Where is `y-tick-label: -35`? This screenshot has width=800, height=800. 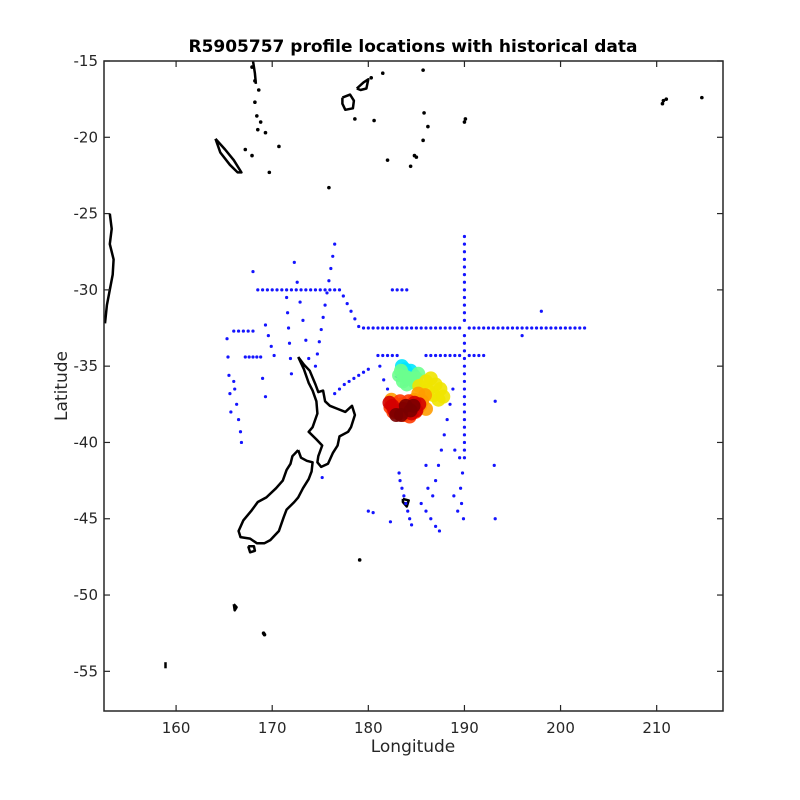 y-tick-label: -35 is located at coordinates (86, 366).